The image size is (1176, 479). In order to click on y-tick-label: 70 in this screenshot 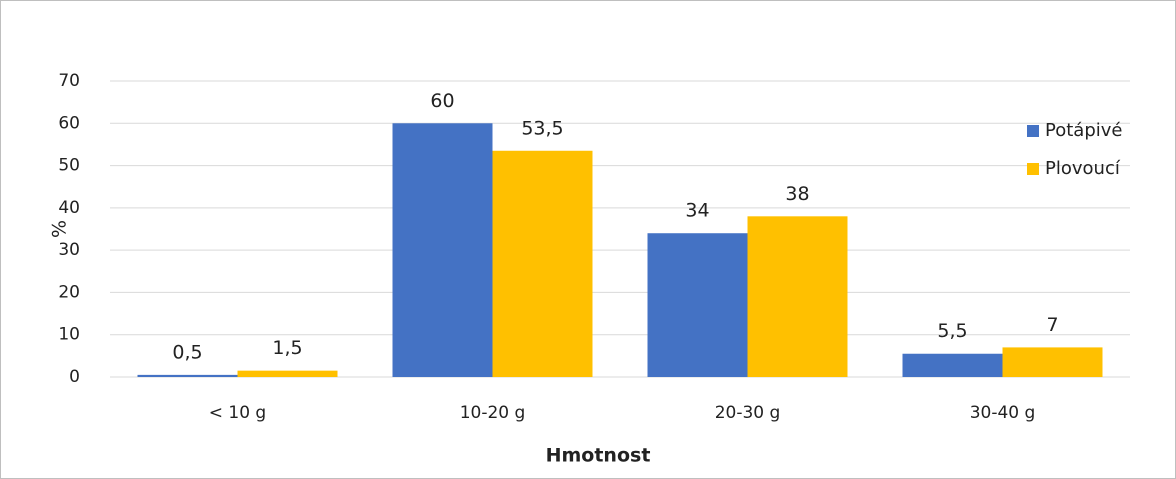, I will do `click(69, 81)`.